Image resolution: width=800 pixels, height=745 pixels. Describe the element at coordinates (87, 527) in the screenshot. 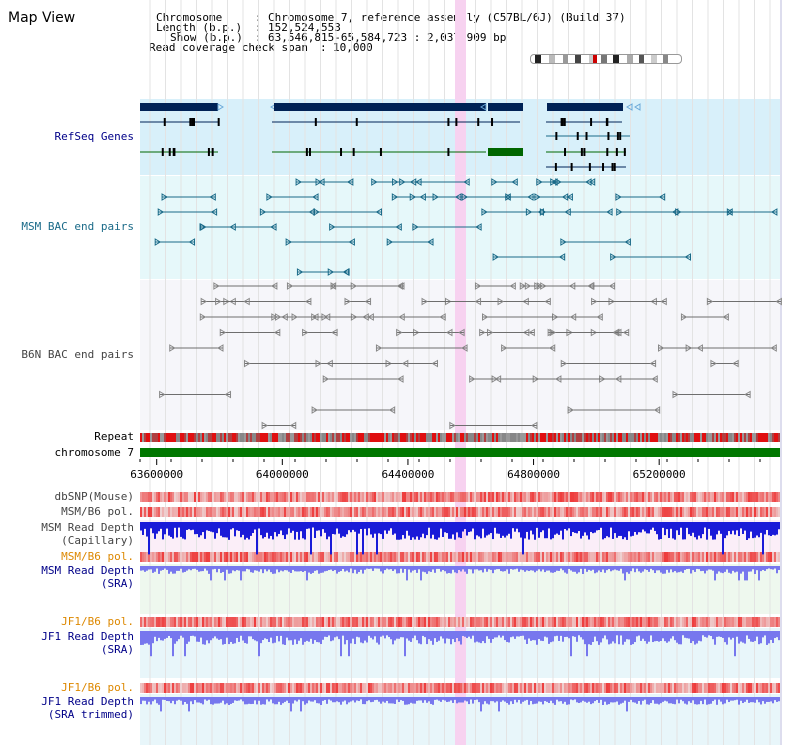

I see `track-label-msm-depth-cap-1: MSM Read Depth` at that location.